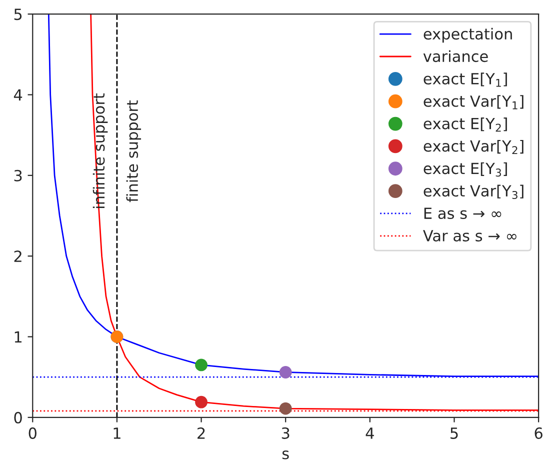 Image resolution: width=544 pixels, height=469 pixels. Describe the element at coordinates (18, 418) in the screenshot. I see `y-tick-label: 0` at that location.